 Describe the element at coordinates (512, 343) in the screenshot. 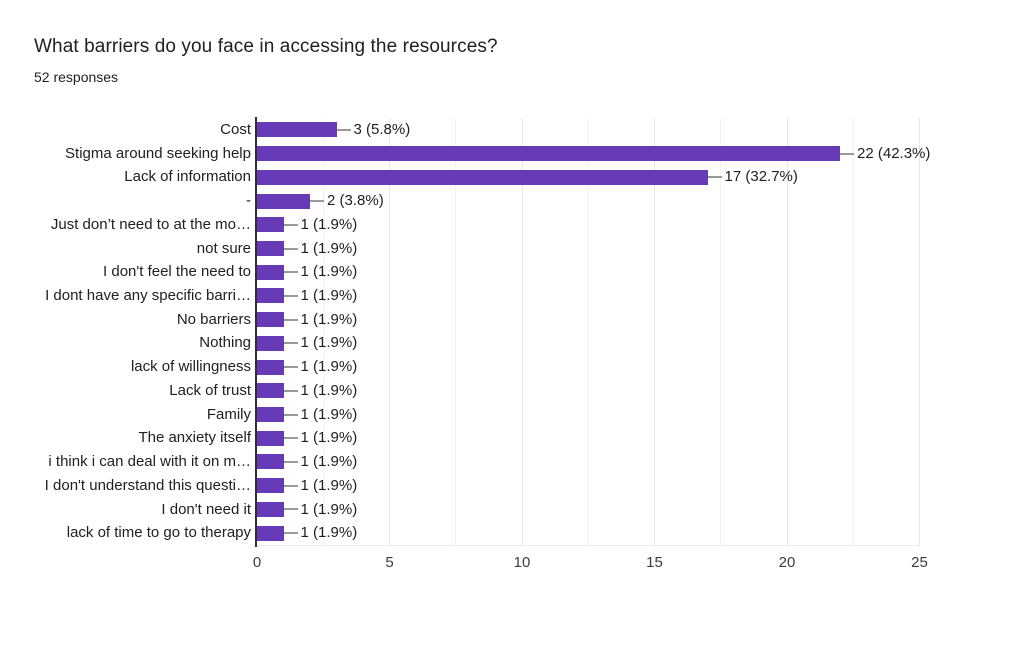

I see `chart-row: Nothing 1 (1.9%)` at that location.